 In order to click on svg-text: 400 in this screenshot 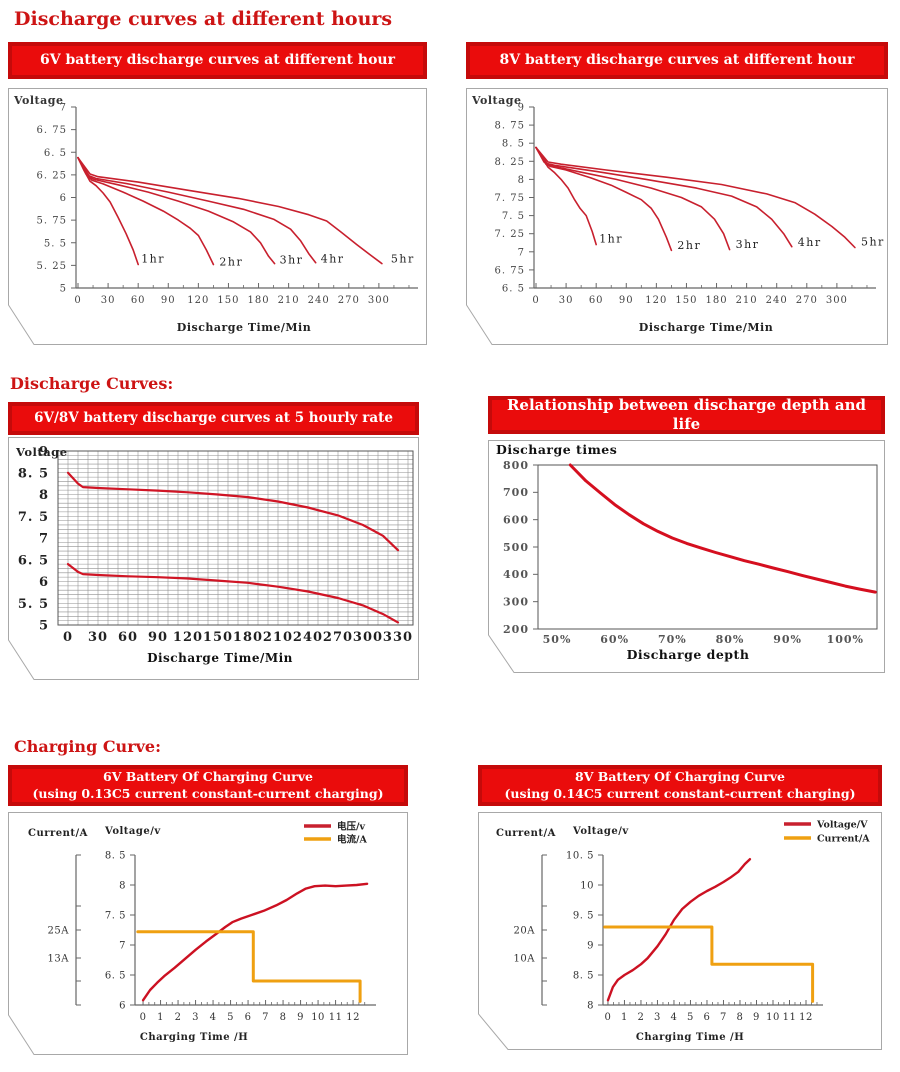, I will do `click(516, 574)`.